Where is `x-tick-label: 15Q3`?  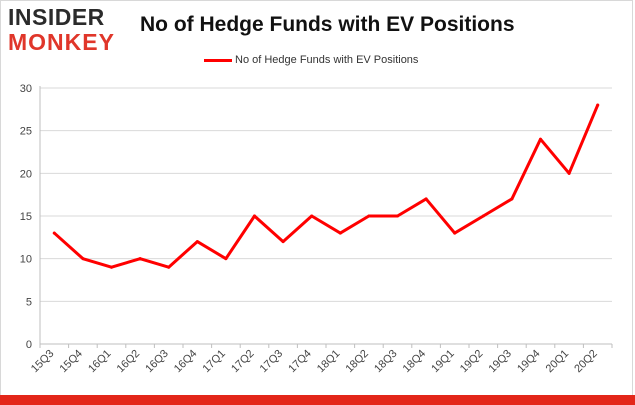
x-tick-label: 15Q3 is located at coordinates (43, 362).